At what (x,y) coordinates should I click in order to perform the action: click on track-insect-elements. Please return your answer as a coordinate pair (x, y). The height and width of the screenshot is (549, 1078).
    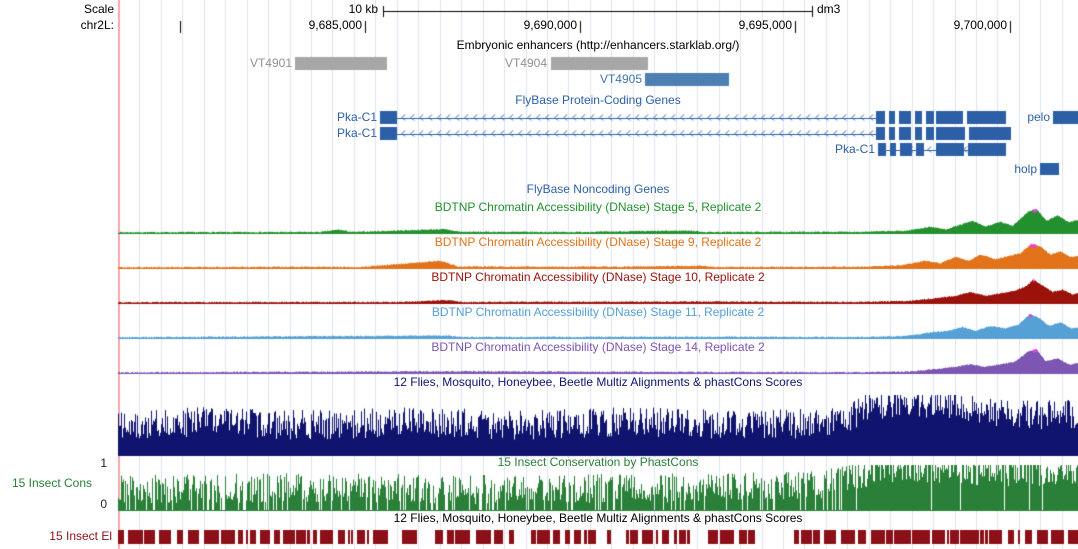
    Looking at the image, I should click on (539, 531).